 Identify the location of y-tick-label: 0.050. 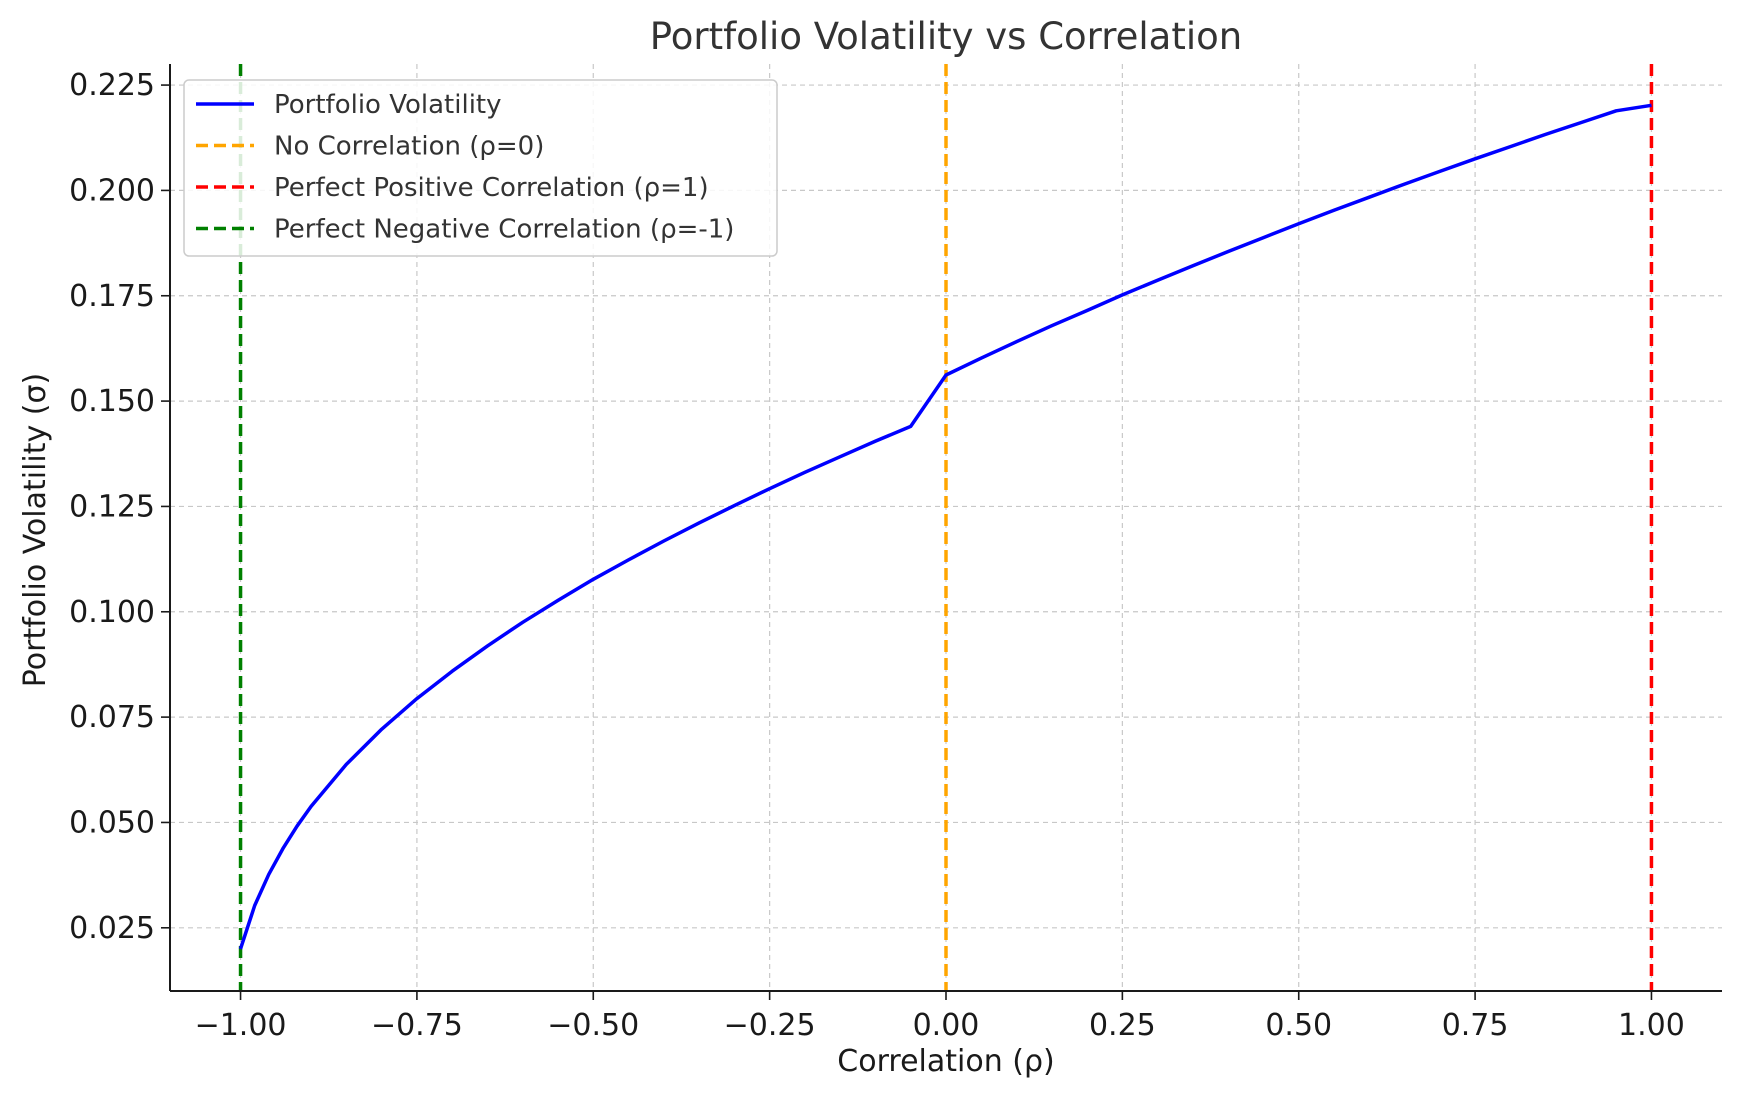
(112, 822).